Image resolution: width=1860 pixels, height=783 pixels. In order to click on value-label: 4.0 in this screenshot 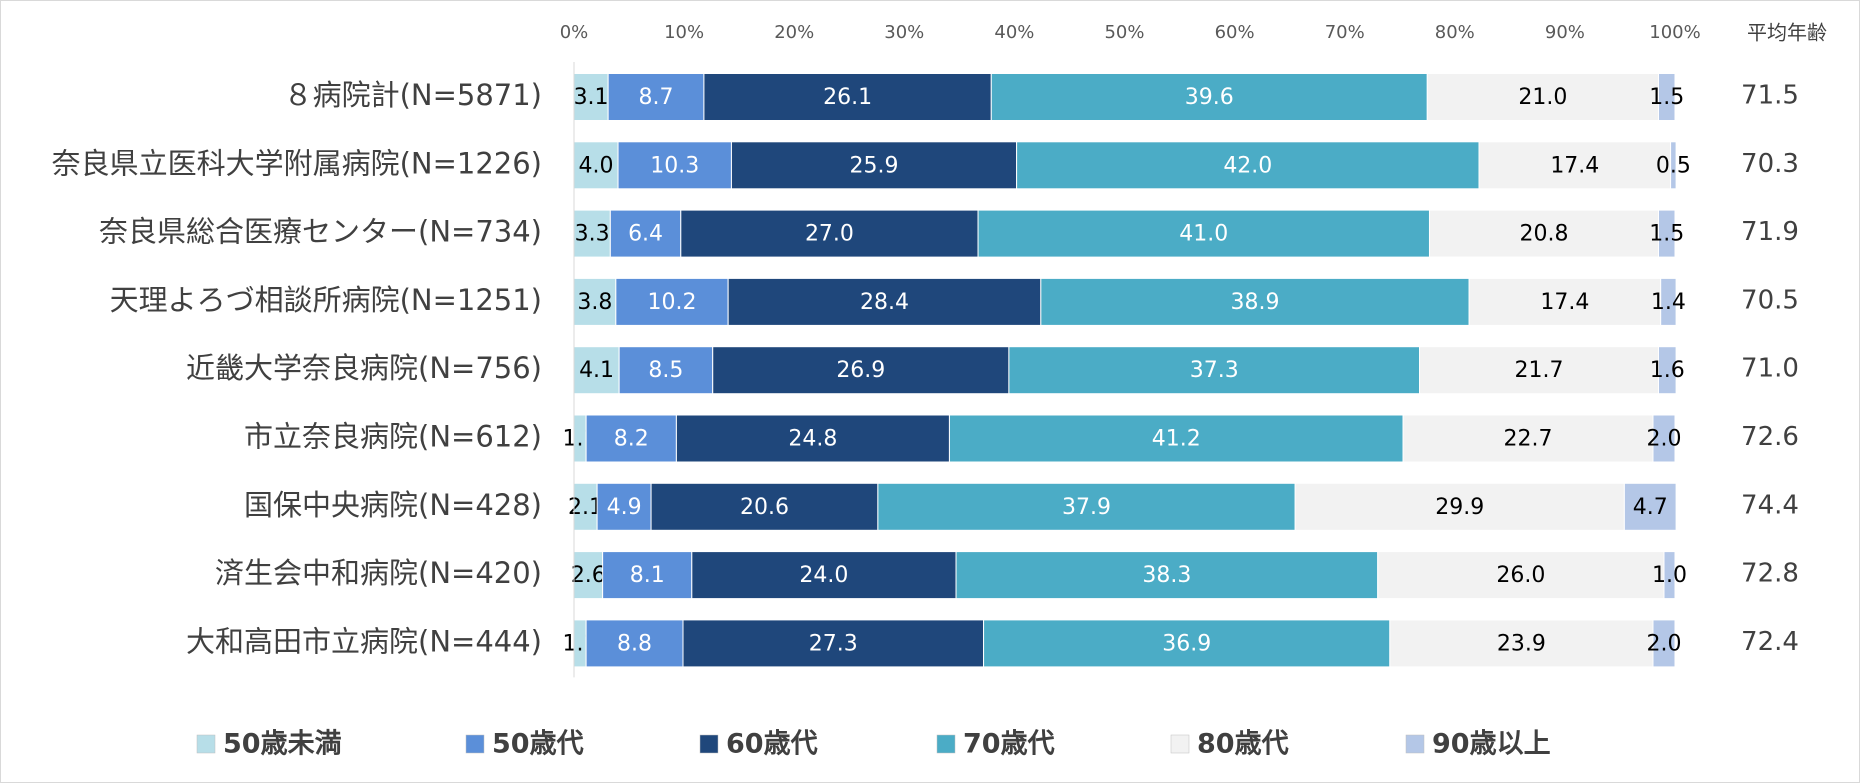, I will do `click(596, 165)`.